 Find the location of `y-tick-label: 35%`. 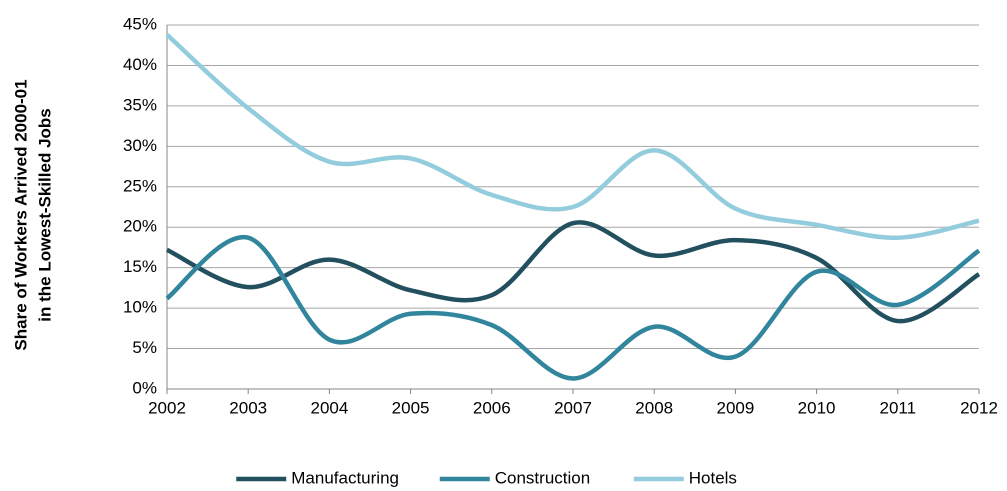

y-tick-label: 35% is located at coordinates (140, 104).